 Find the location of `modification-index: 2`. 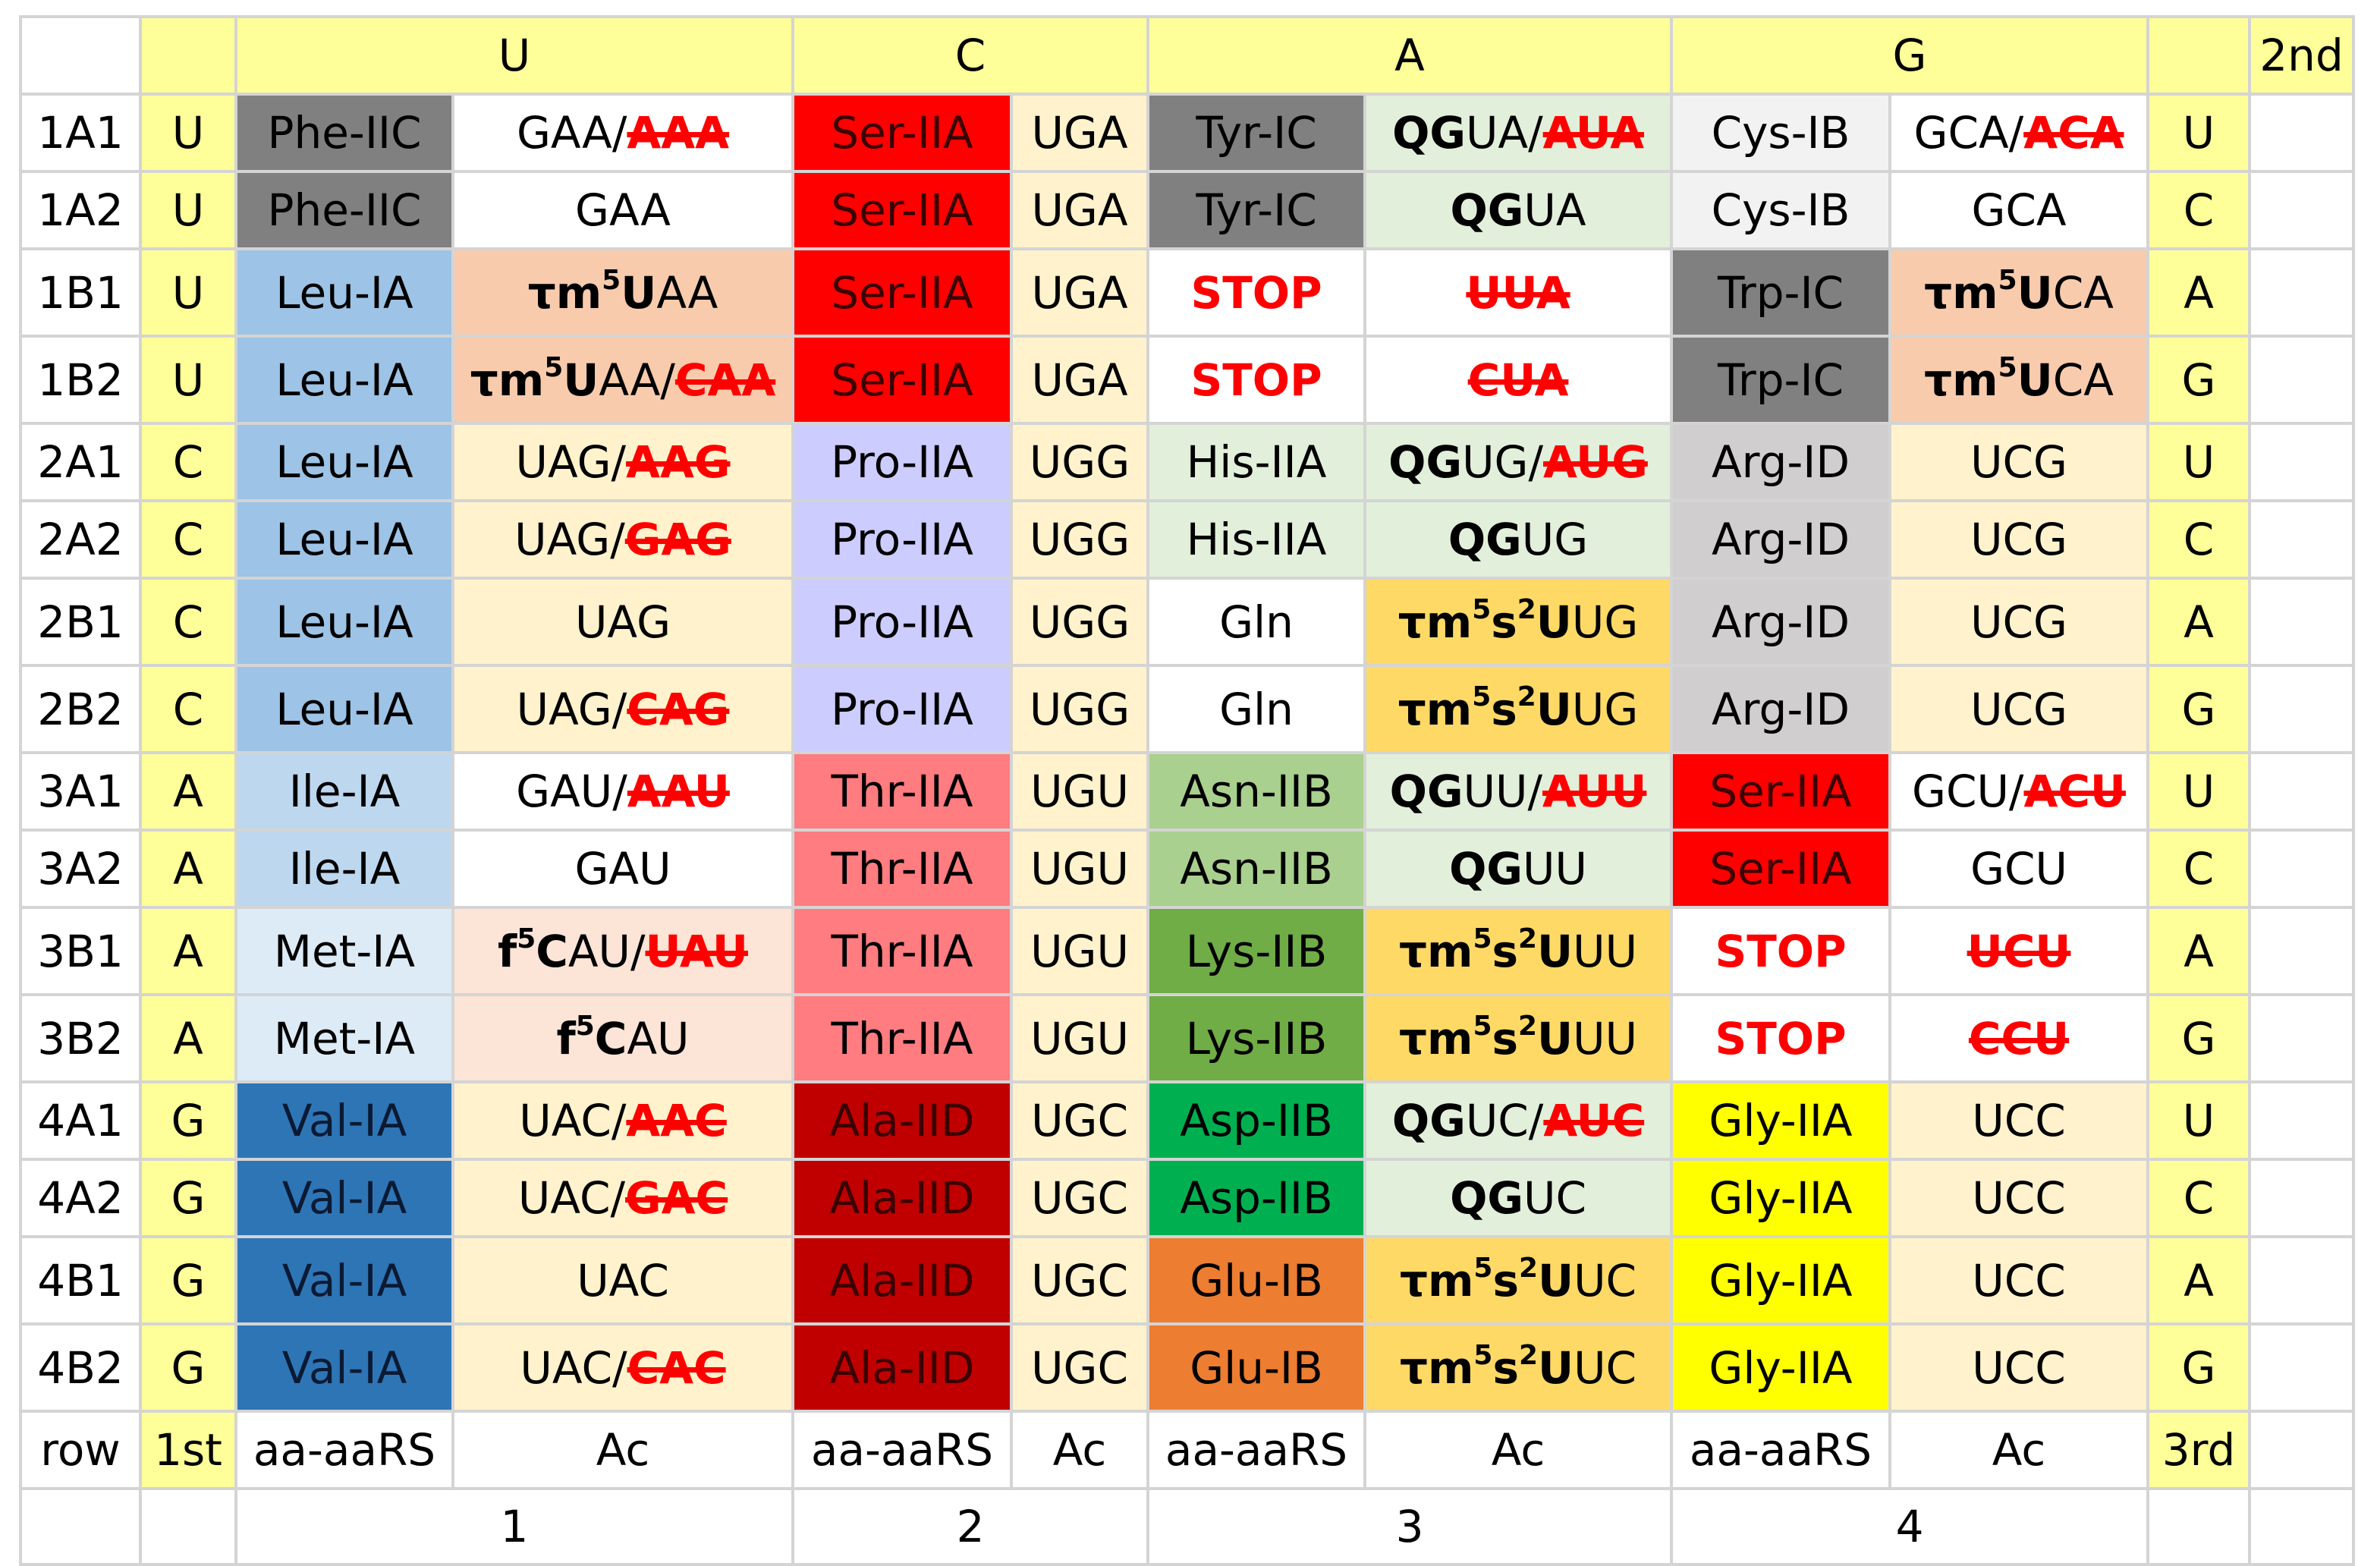

modification-index: 2 is located at coordinates (1528, 1026).